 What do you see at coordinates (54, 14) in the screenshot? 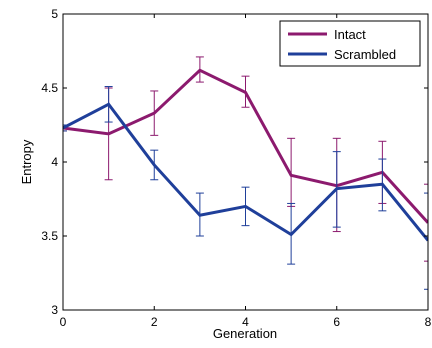
I see `y-tick-label: 5` at bounding box center [54, 14].